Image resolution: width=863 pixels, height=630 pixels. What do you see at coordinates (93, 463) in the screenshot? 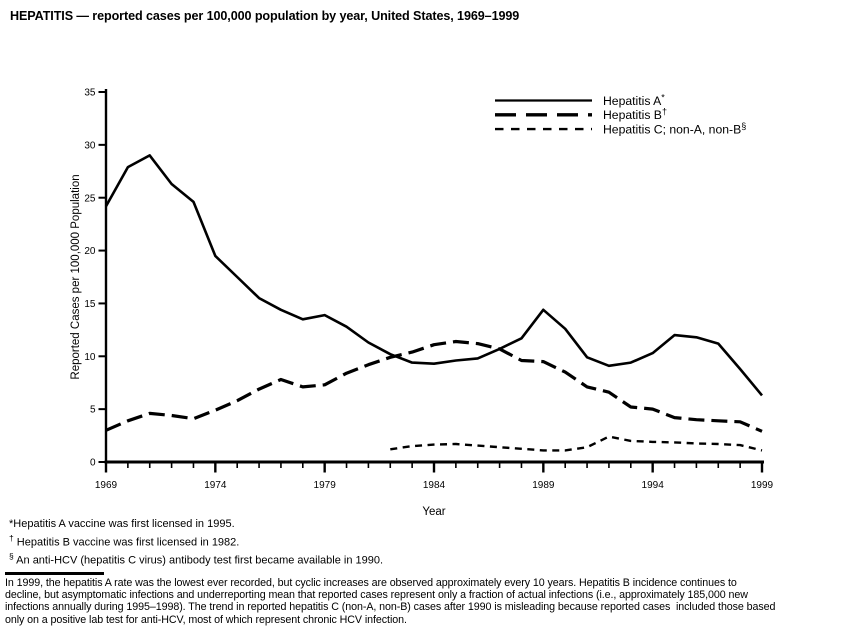
I see `y-tick-label: 0` at bounding box center [93, 463].